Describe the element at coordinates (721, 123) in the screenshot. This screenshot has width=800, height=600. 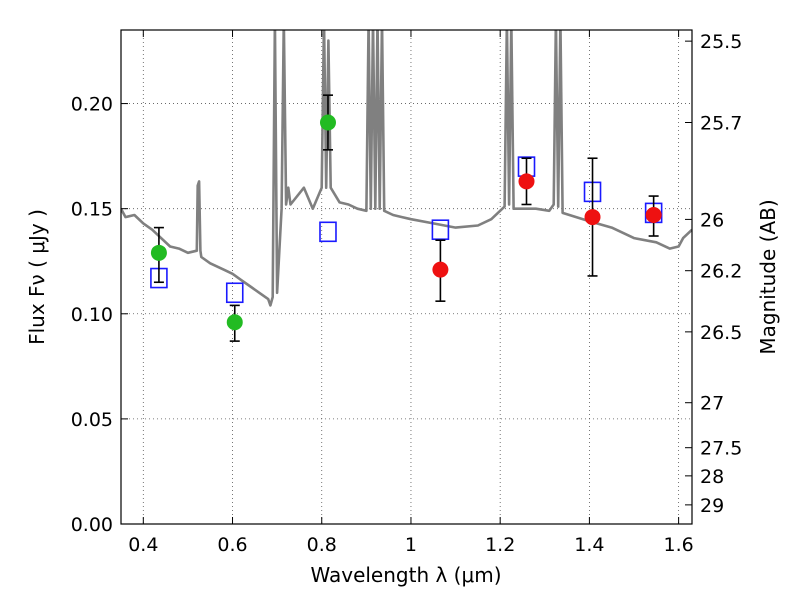
I see `y2-tick-label: 25.7` at that location.